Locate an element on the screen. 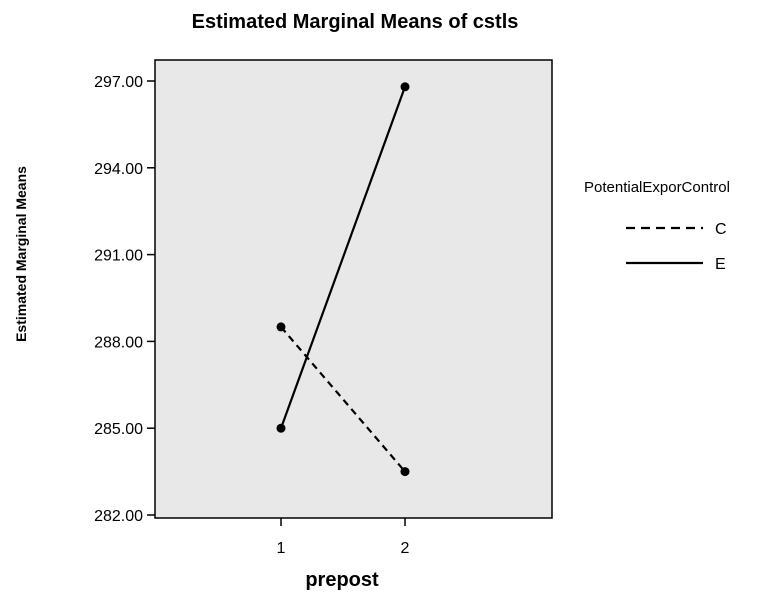  legend-items: CE is located at coordinates (676, 247).